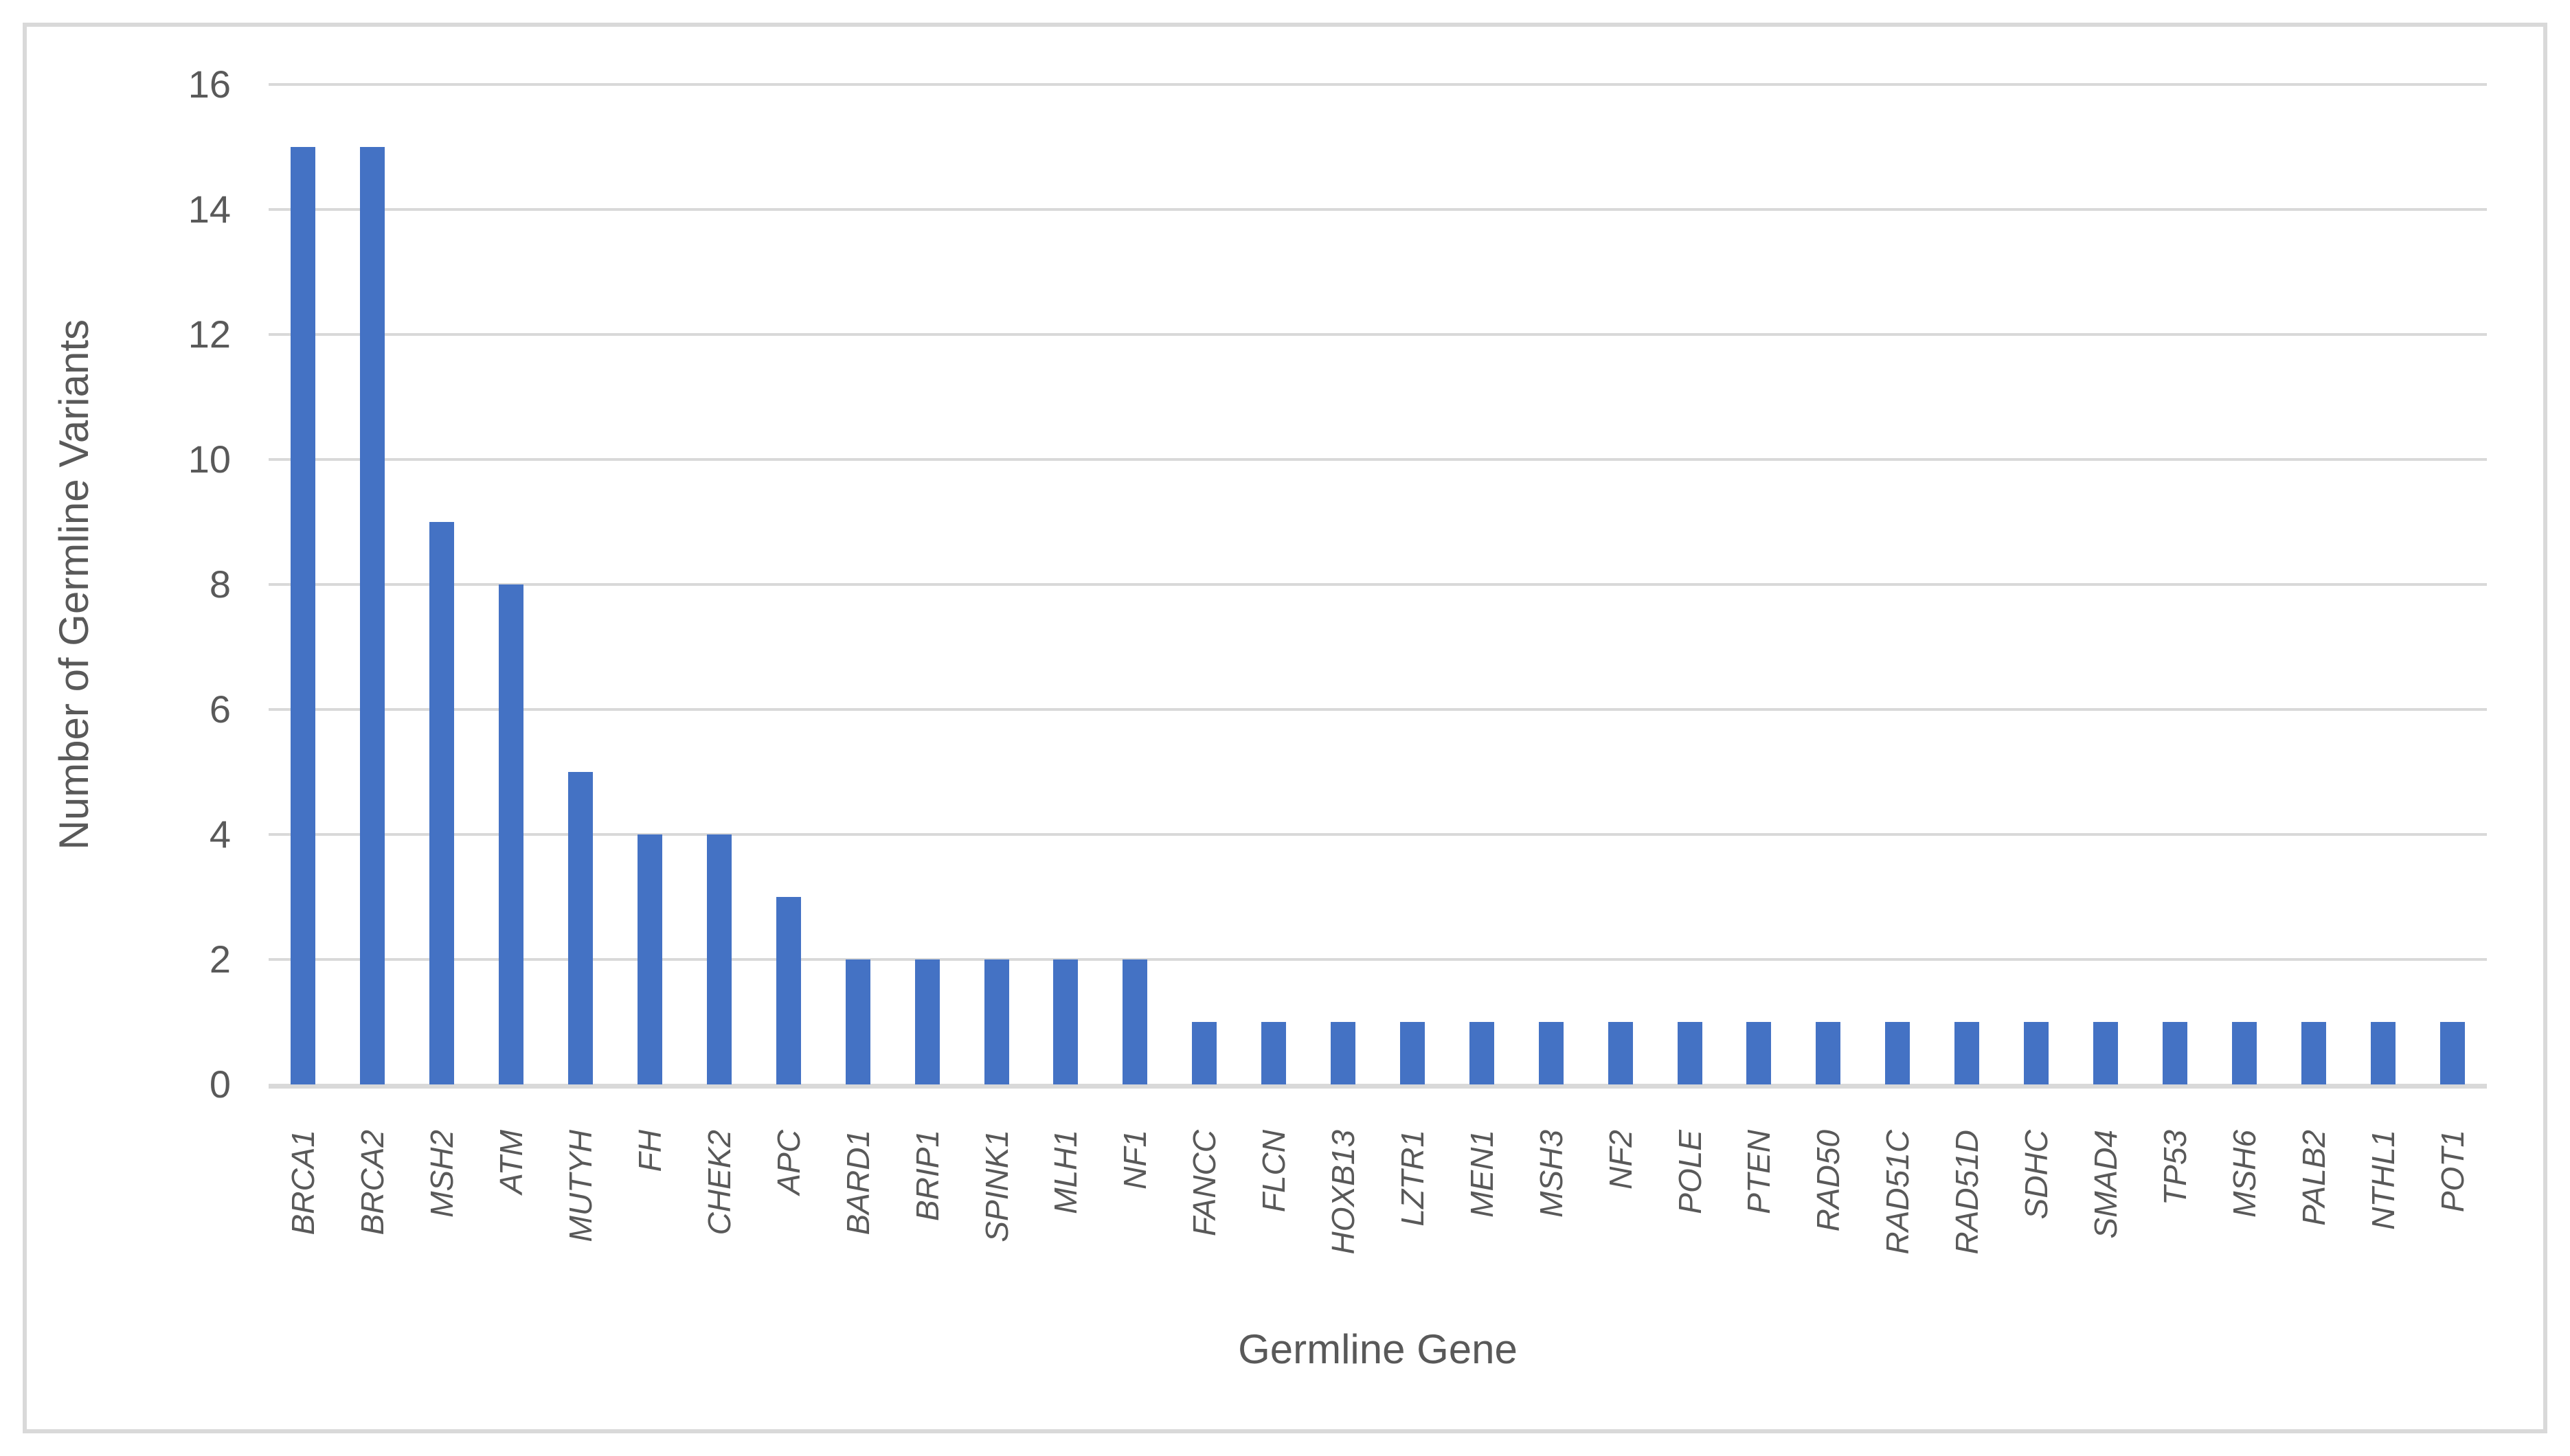 The image size is (2570, 1456). What do you see at coordinates (2452, 1171) in the screenshot?
I see `x-tick-label-POT1: POT1` at bounding box center [2452, 1171].